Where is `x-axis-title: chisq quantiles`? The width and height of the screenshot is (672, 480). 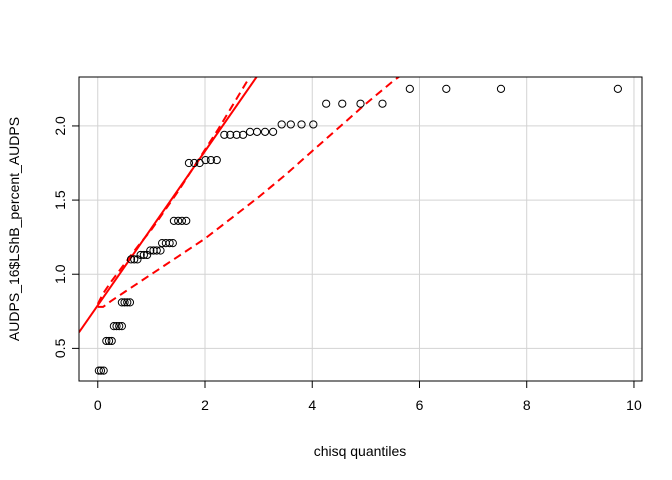 x-axis-title: chisq quantiles is located at coordinates (360, 451).